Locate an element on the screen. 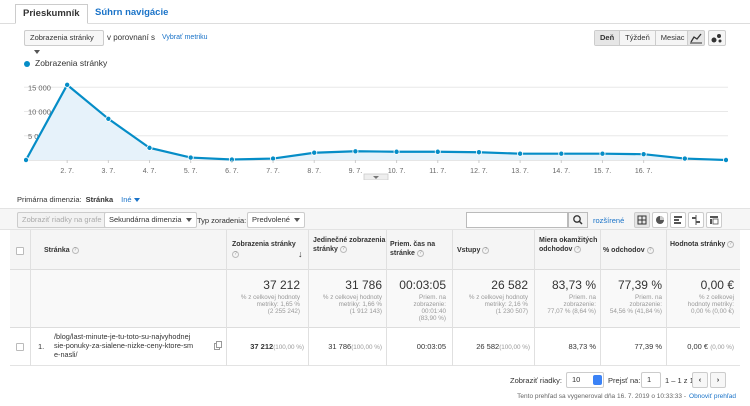 The width and height of the screenshot is (750, 406). tab-navigation-summary: Súhrn navigácie is located at coordinates (132, 12).